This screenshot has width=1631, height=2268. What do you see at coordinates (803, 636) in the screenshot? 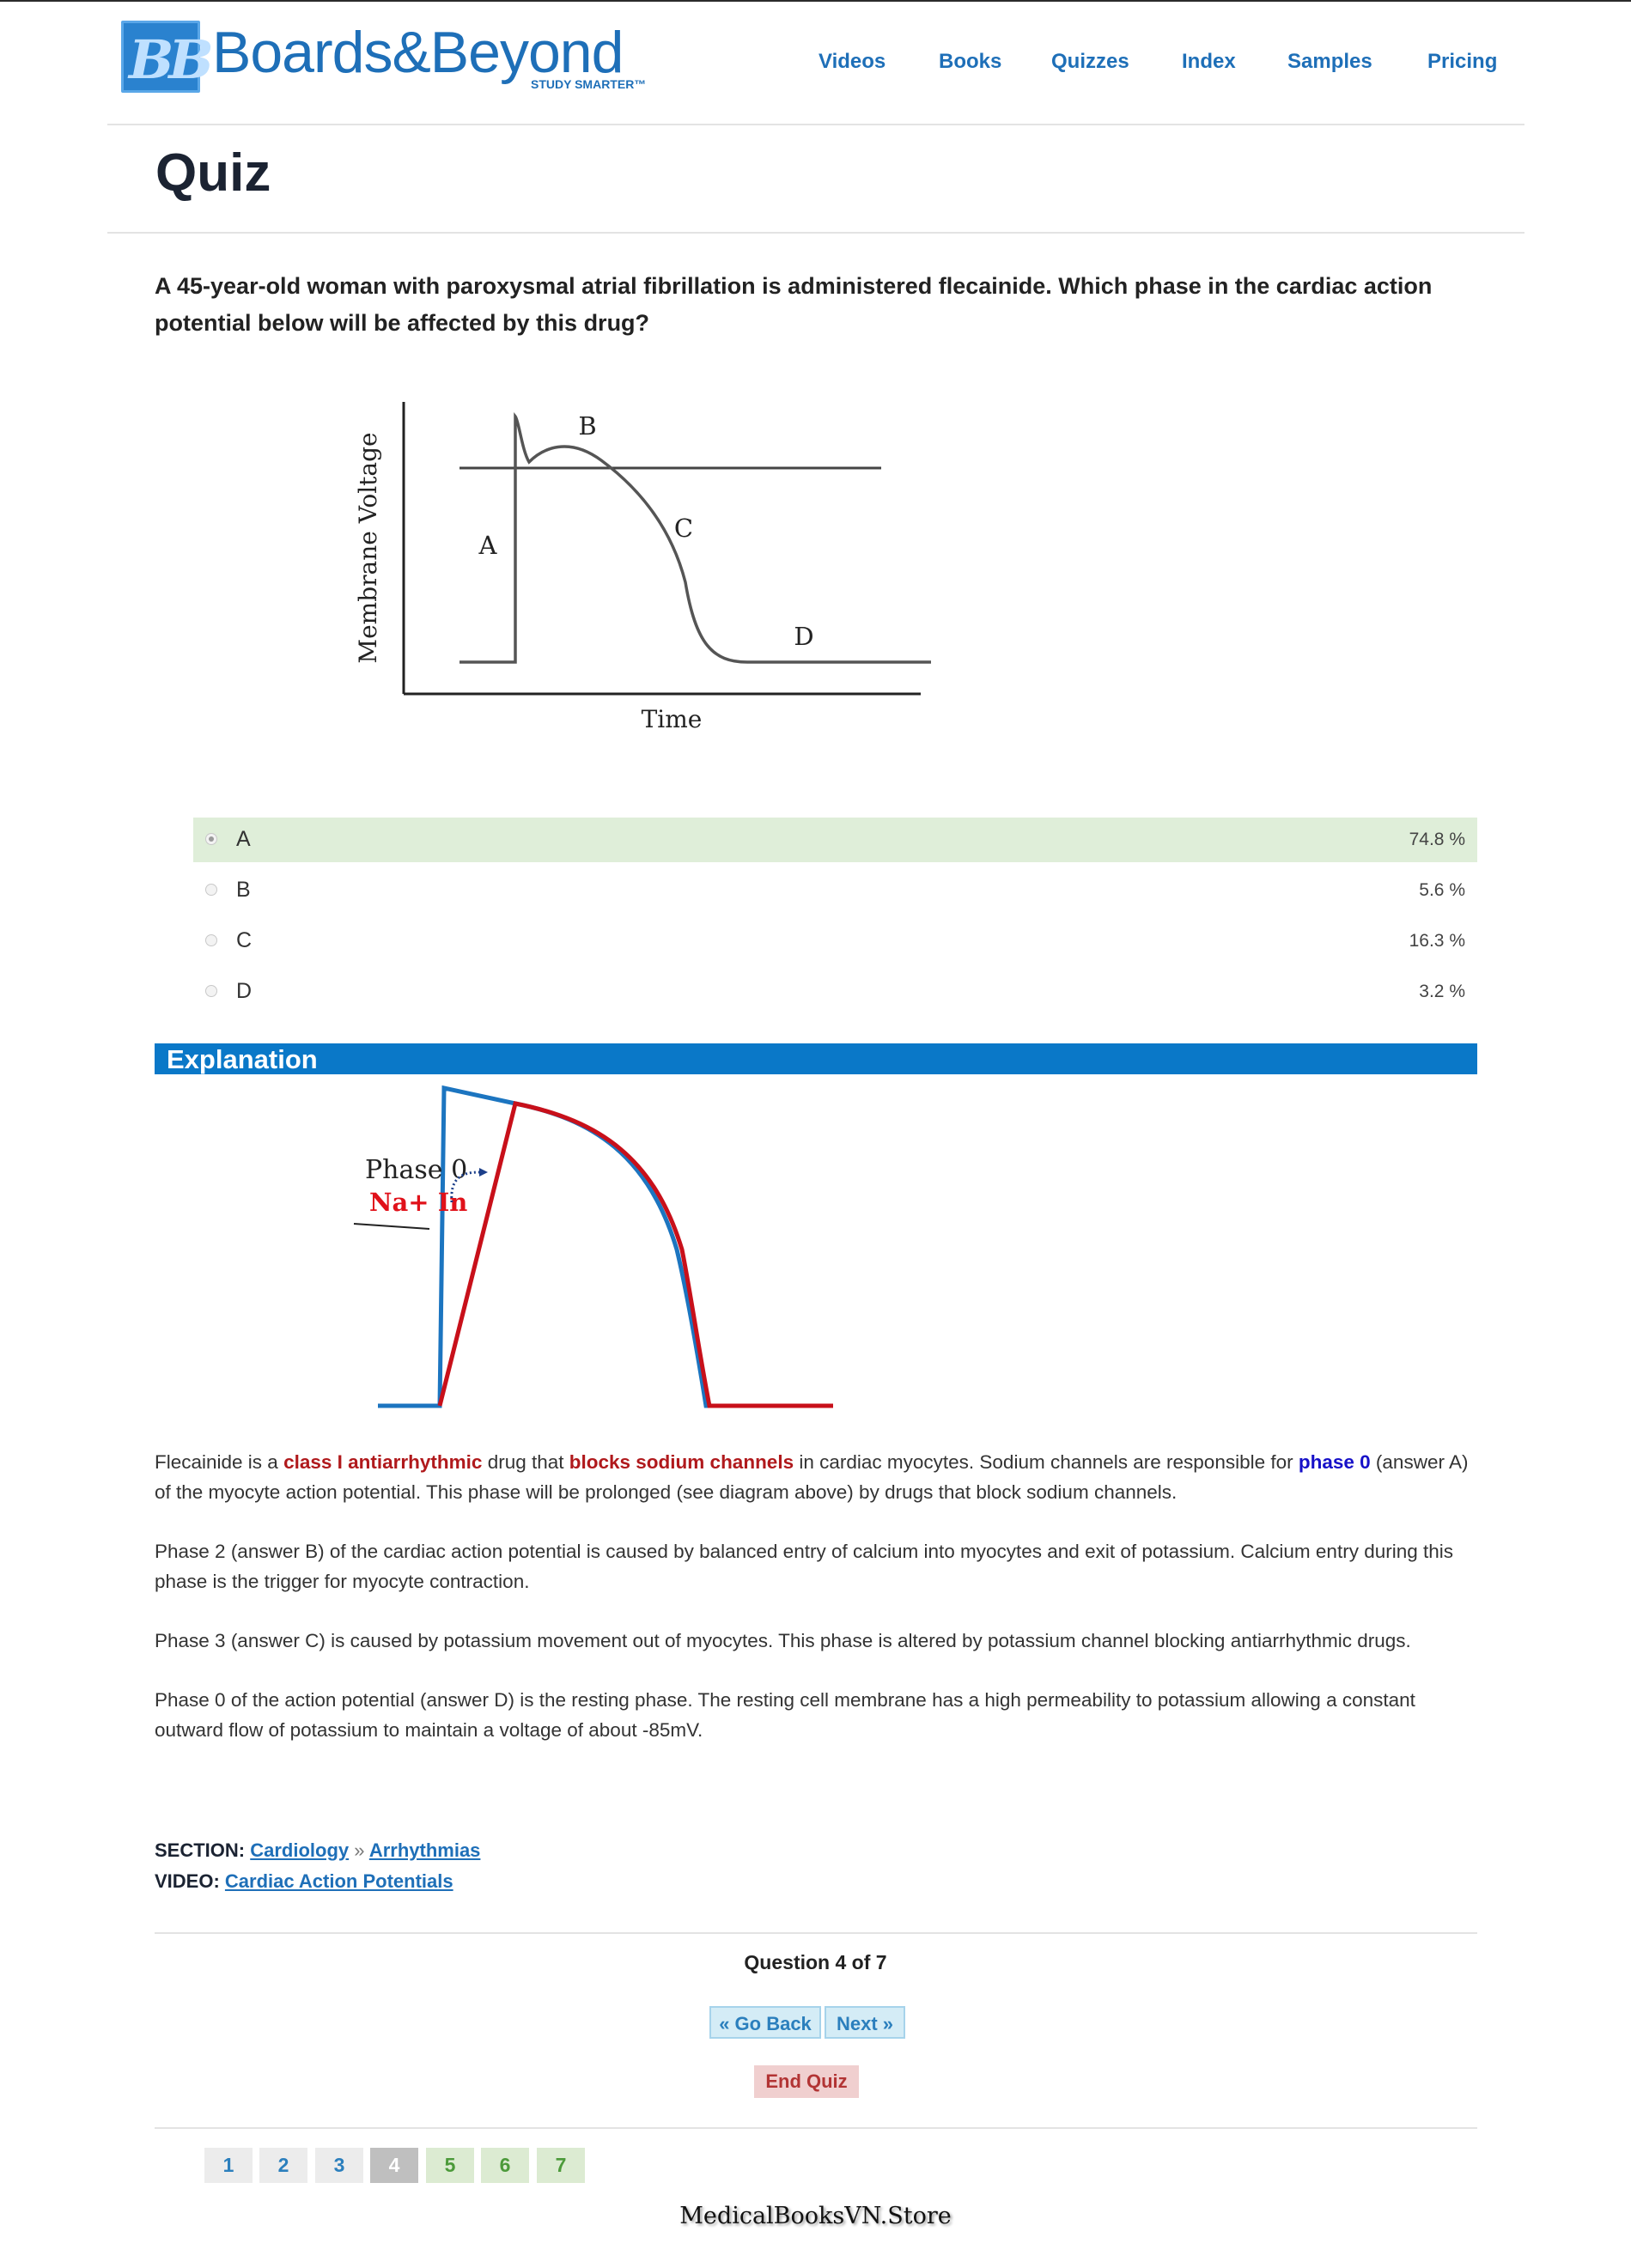
I see `label-d: D` at bounding box center [803, 636].